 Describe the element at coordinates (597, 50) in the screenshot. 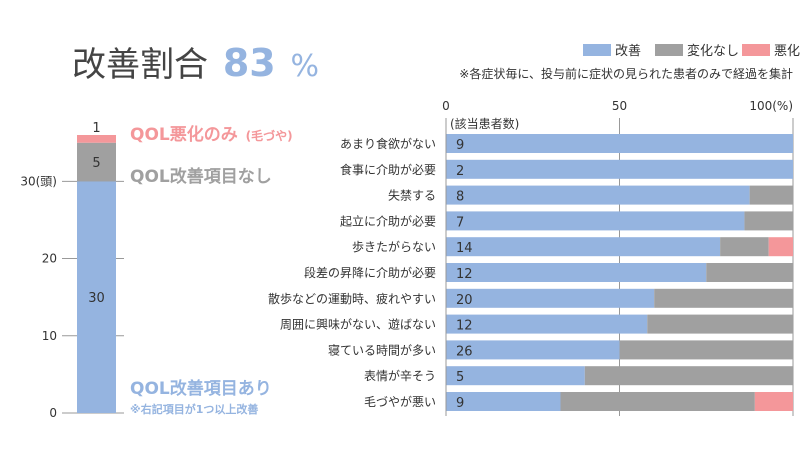

I see `legend-swatch-improved` at that location.